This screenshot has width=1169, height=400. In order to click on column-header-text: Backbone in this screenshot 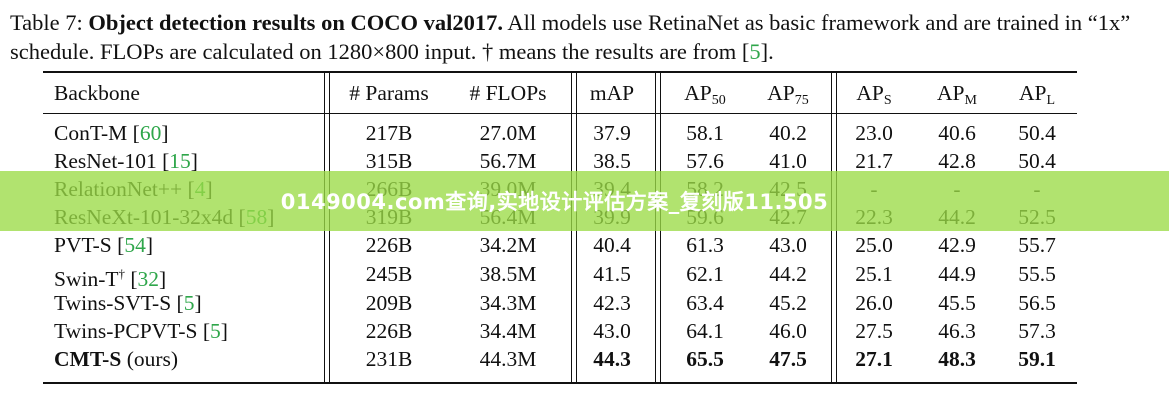, I will do `click(97, 93)`.